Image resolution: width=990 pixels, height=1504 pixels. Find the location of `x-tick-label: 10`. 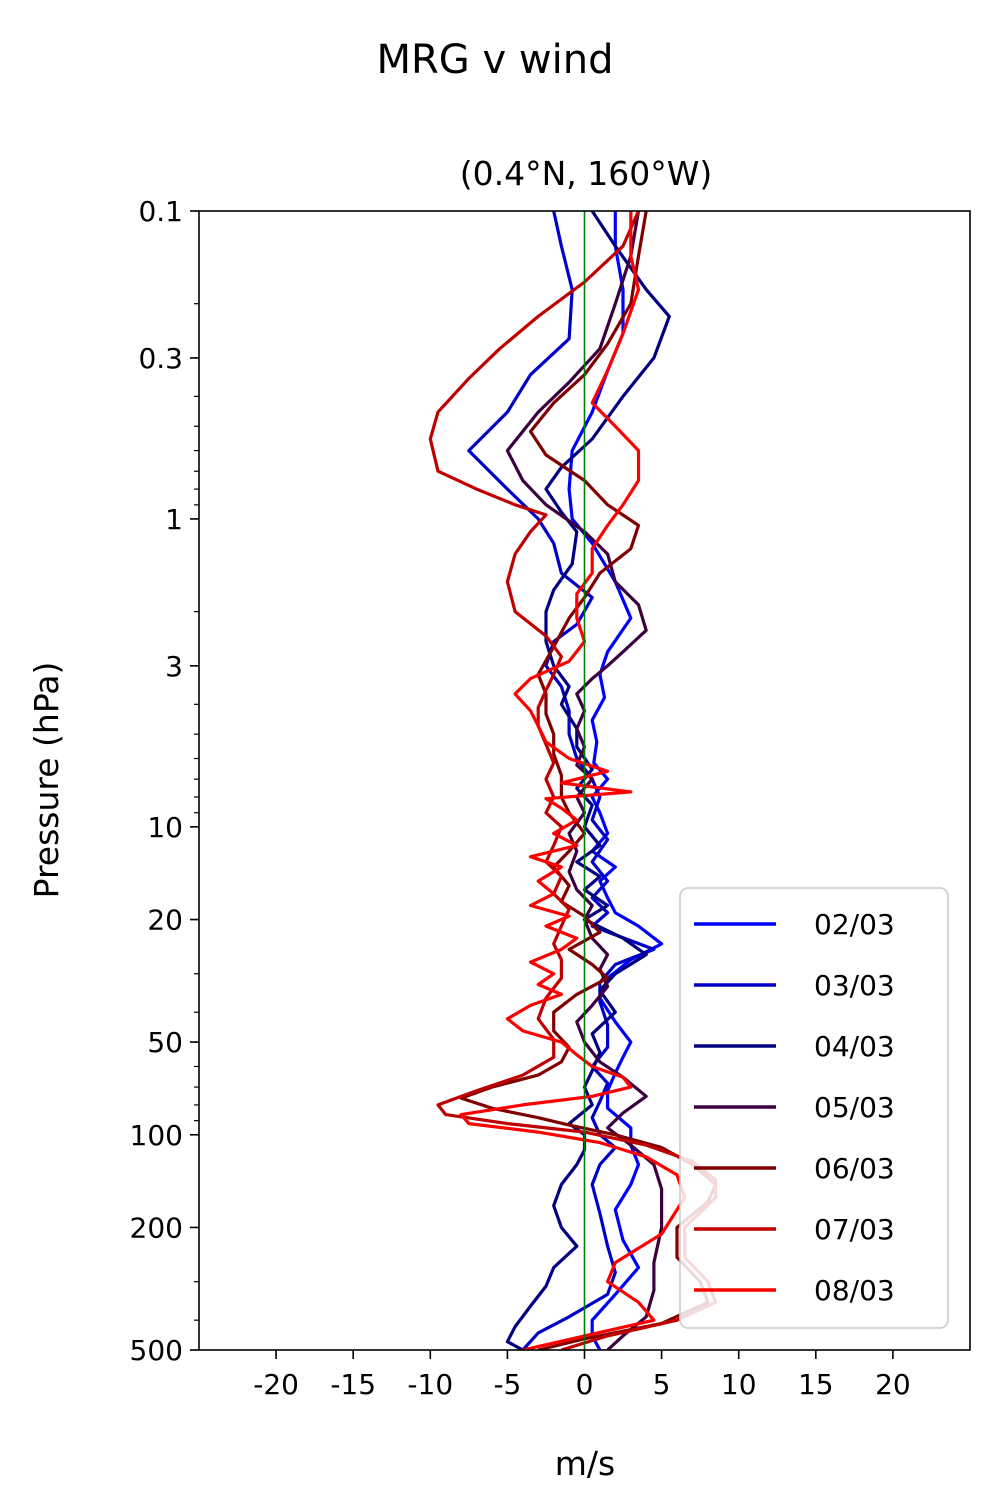

x-tick-label: 10 is located at coordinates (739, 1384).